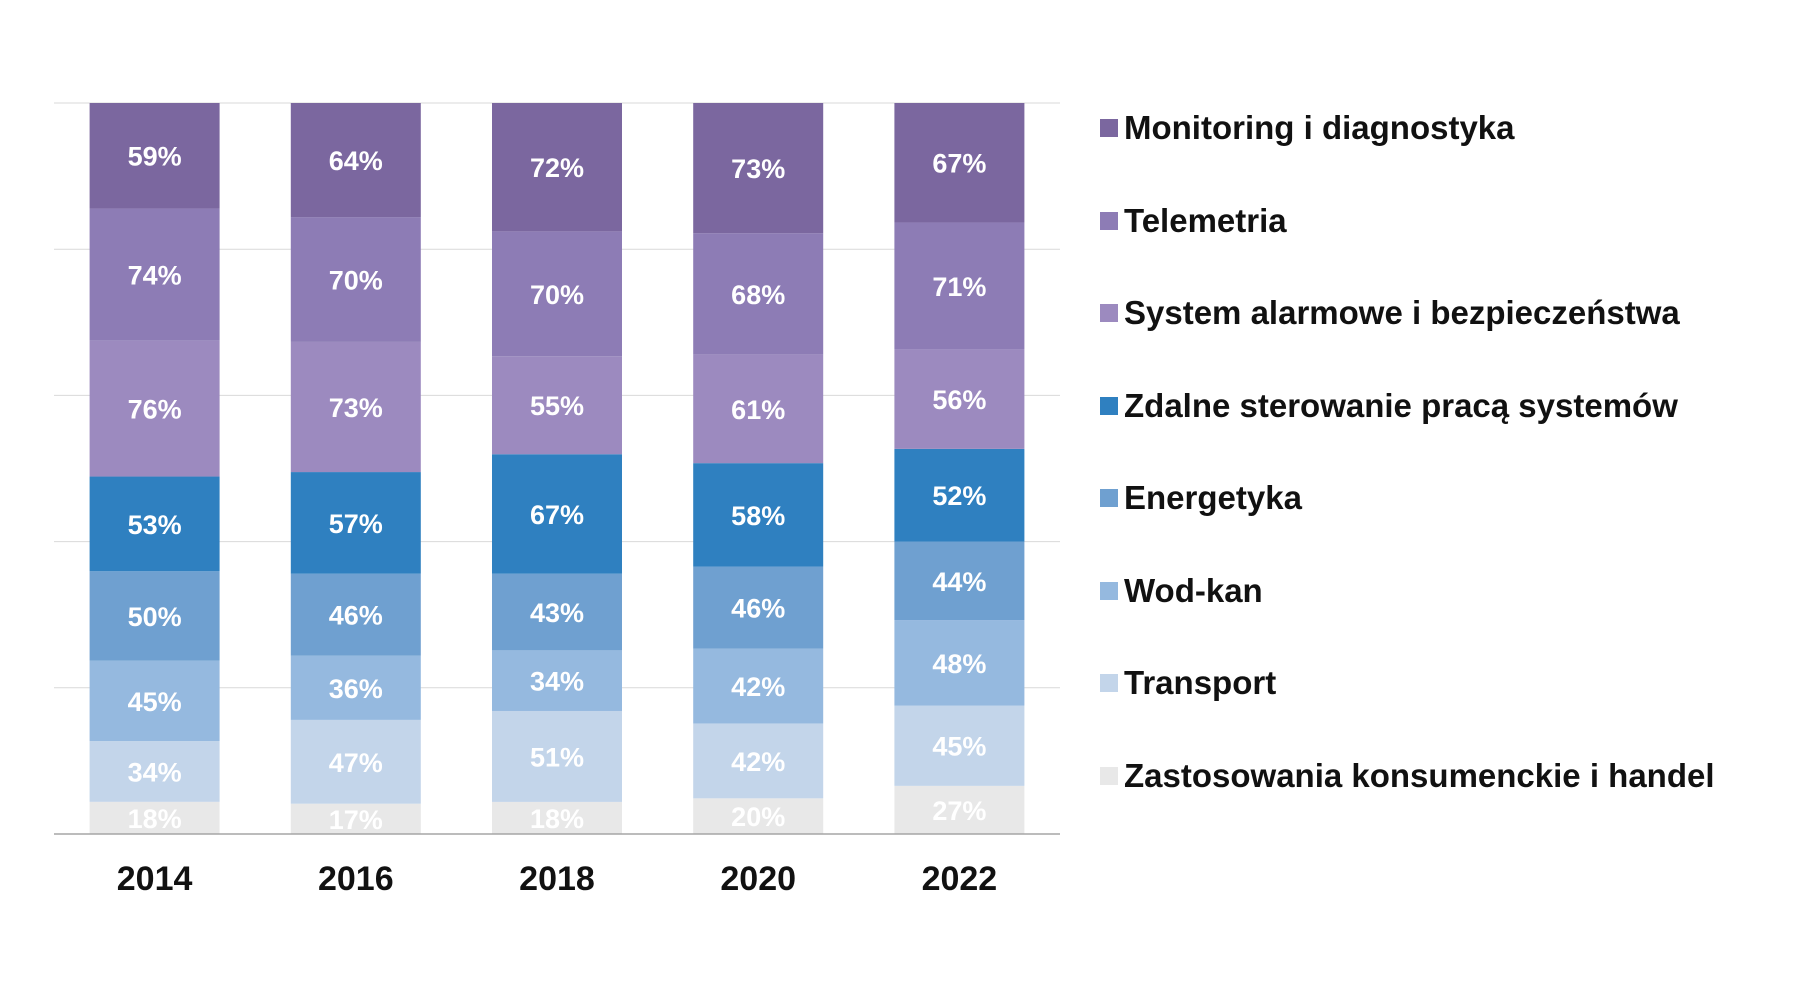 The height and width of the screenshot is (1005, 1800). I want to click on data-label: 44%, so click(959, 582).